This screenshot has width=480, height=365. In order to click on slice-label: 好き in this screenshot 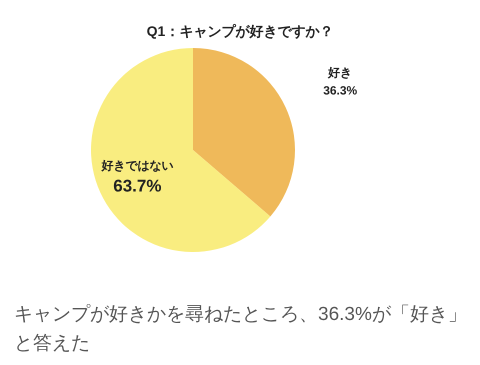, I will do `click(339, 72)`.